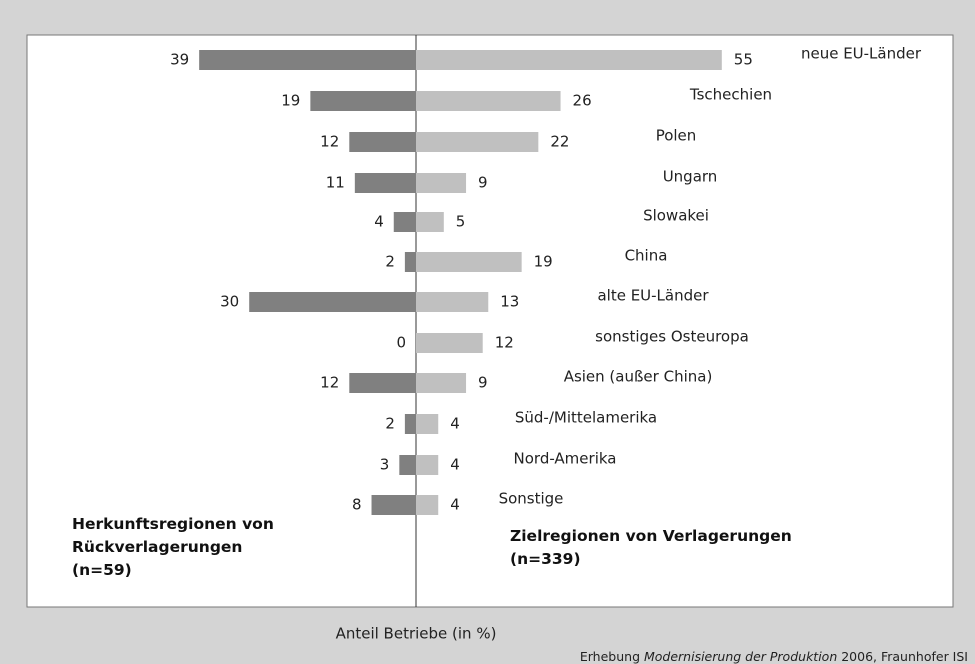  Describe the element at coordinates (179, 60) in the screenshot. I see `value-label: 39` at that location.